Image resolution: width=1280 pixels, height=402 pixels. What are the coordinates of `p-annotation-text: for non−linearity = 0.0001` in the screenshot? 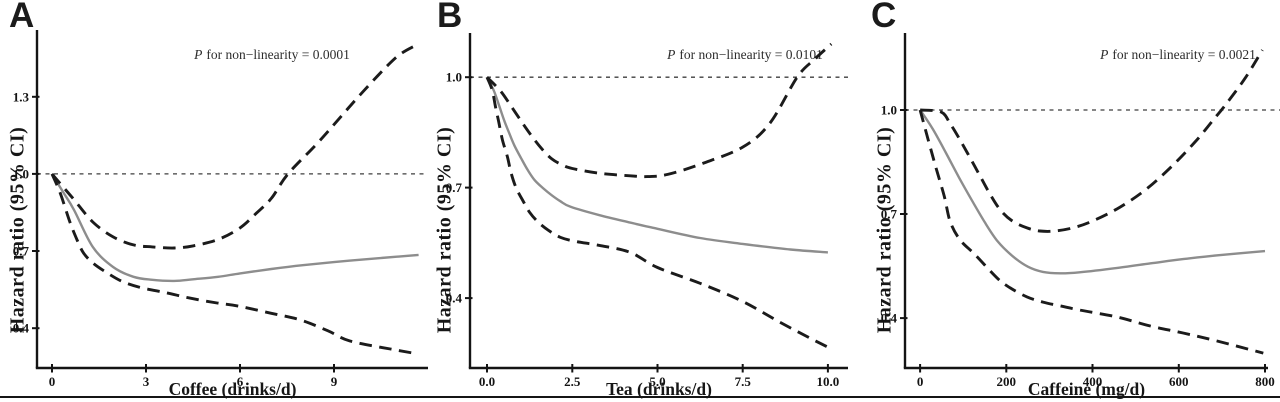 It's located at (278, 54).